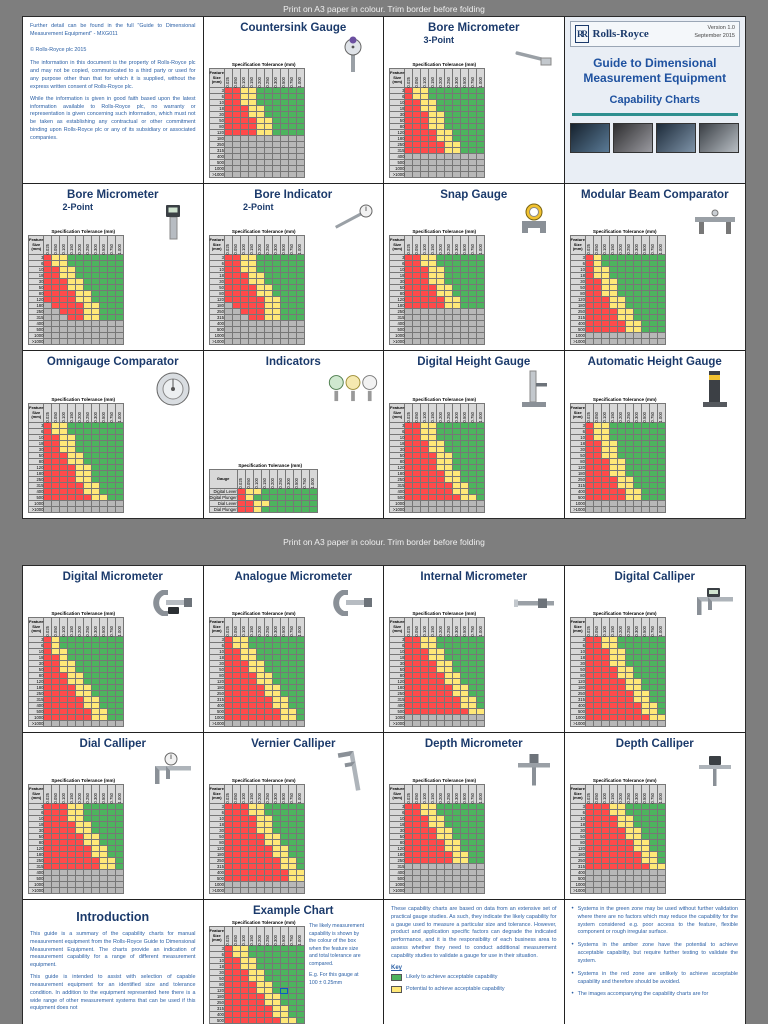 This screenshot has height=1024, width=768. Describe the element at coordinates (223, 491) in the screenshot. I see `feature-size-row-label: Digital Lever` at that location.